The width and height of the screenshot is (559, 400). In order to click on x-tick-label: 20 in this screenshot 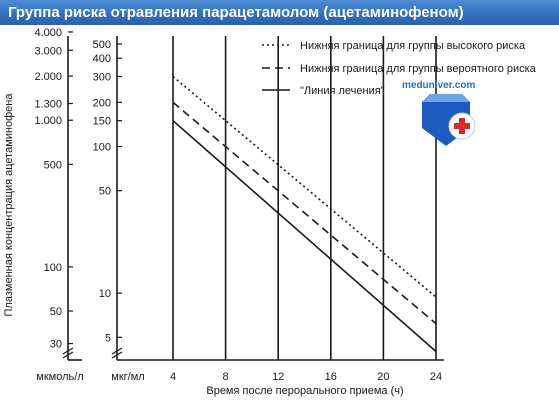, I will do `click(383, 377)`.